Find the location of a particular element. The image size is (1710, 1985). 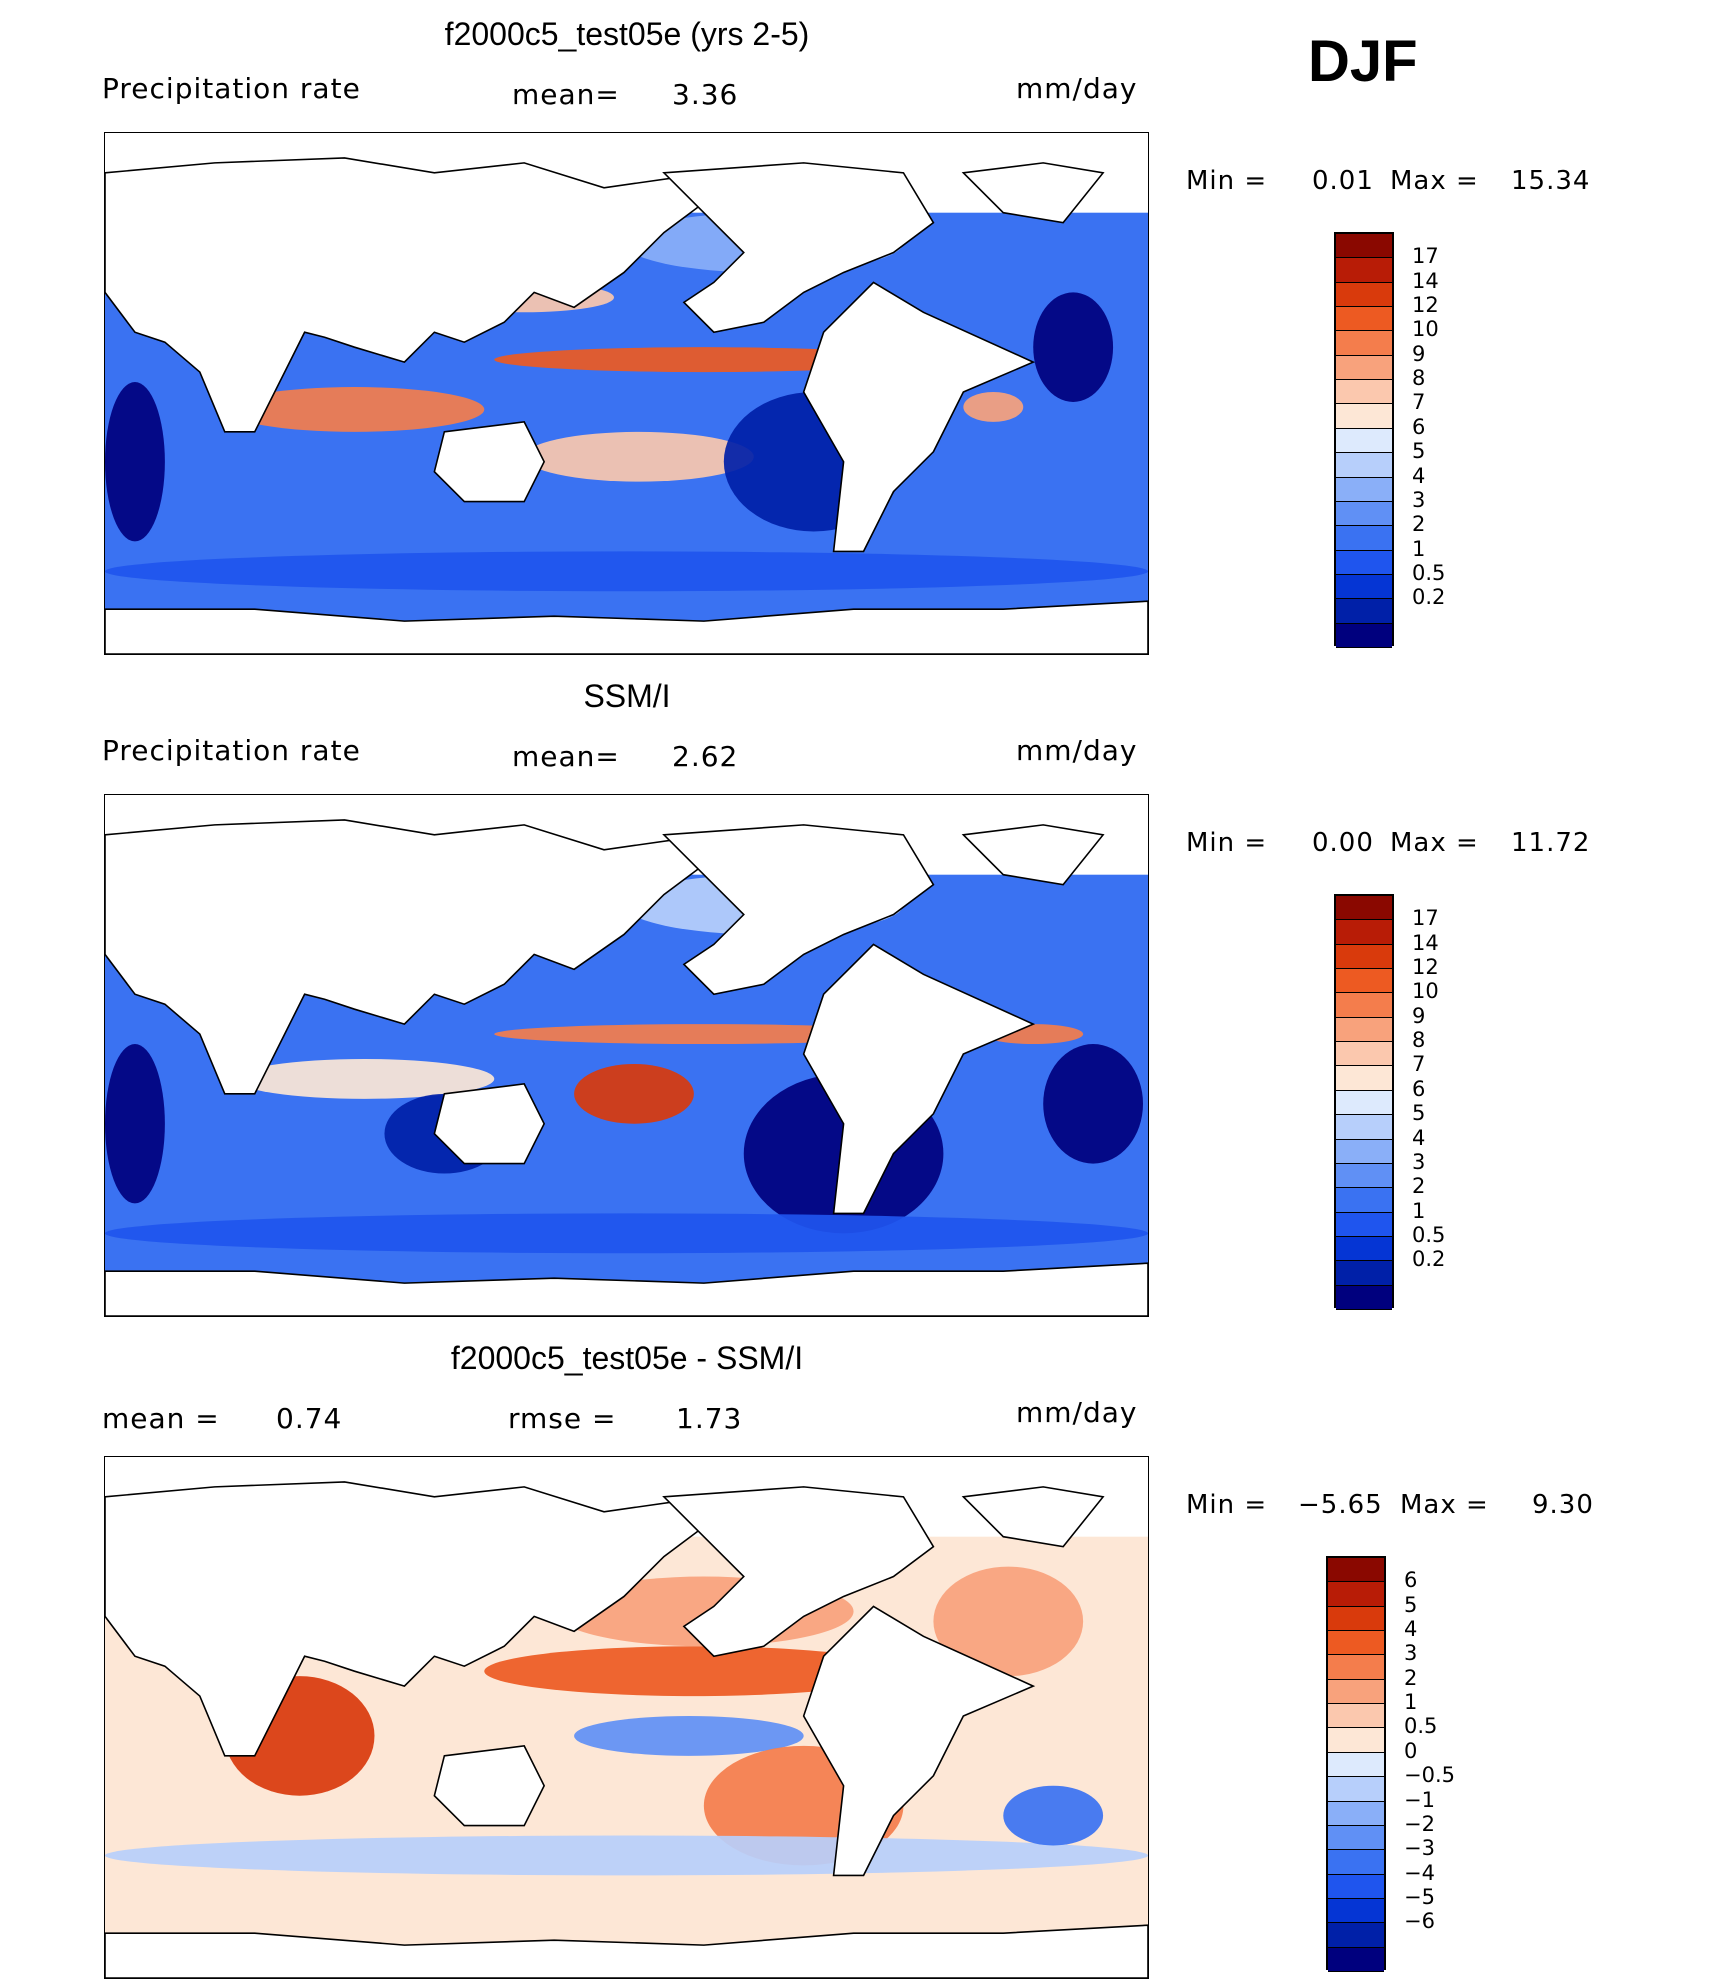

panel2-mean-label: mean= is located at coordinates (566, 756).